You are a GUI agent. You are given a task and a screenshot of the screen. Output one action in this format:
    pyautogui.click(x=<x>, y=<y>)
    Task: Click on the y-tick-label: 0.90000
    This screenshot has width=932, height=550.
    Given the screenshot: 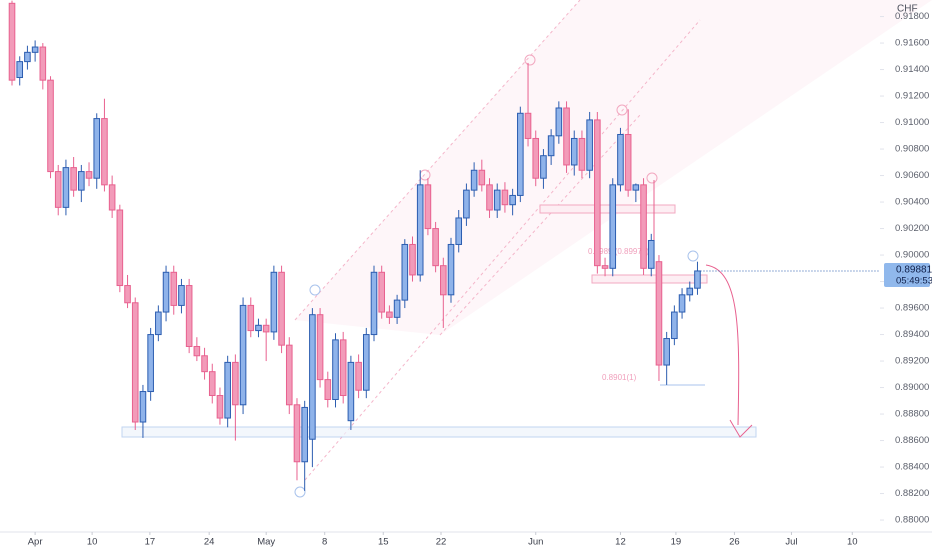 What is the action you would take?
    pyautogui.click(x=912, y=255)
    